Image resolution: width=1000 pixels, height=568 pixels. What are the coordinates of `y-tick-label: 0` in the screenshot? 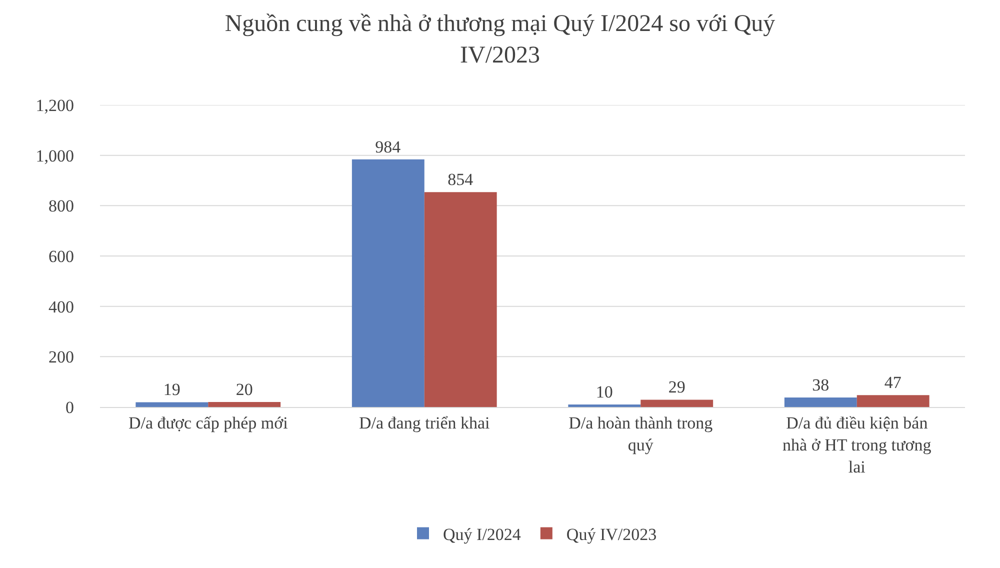 It's located at (70, 407).